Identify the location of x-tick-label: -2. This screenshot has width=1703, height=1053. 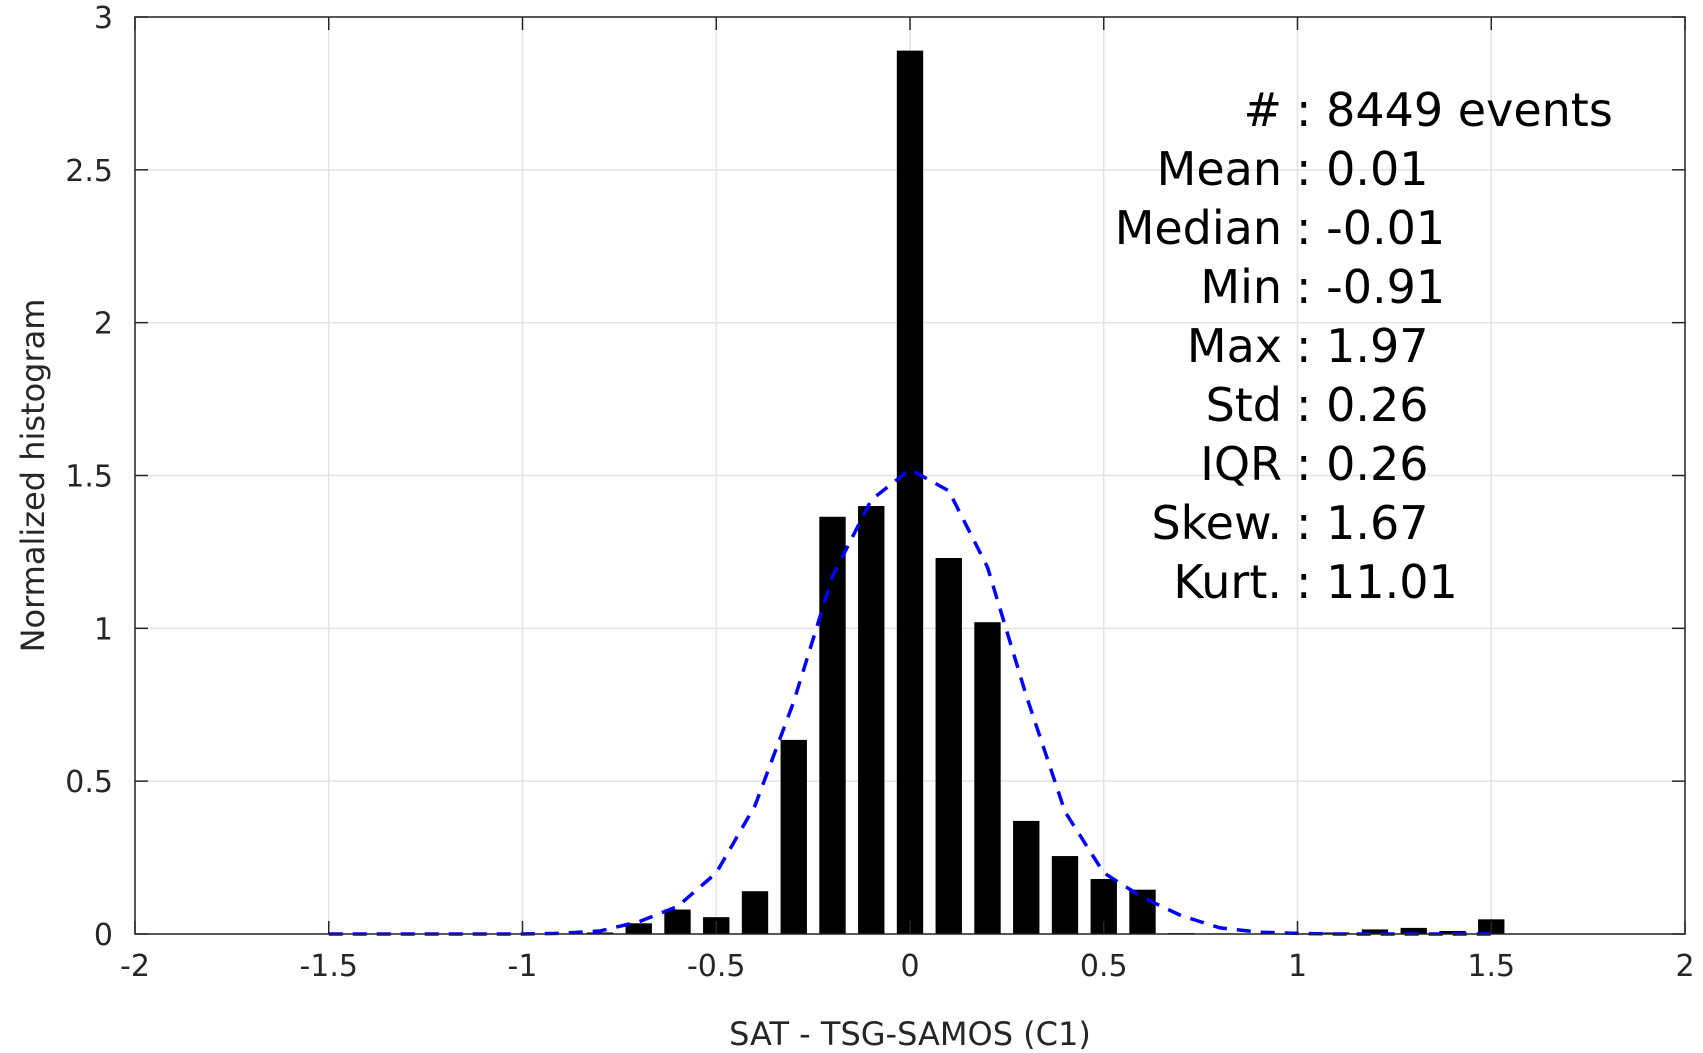
(135, 966).